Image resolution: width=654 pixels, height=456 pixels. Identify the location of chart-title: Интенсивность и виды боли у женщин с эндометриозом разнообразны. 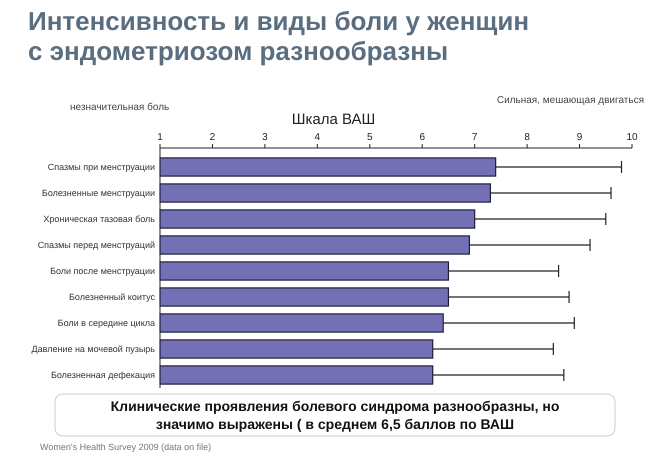
(279, 36).